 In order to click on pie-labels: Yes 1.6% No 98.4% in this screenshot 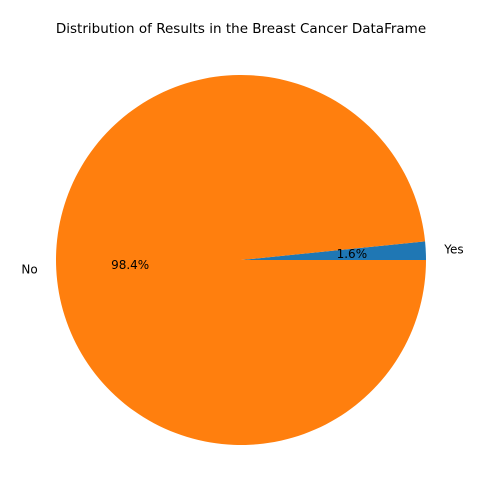, I will do `click(242, 259)`.